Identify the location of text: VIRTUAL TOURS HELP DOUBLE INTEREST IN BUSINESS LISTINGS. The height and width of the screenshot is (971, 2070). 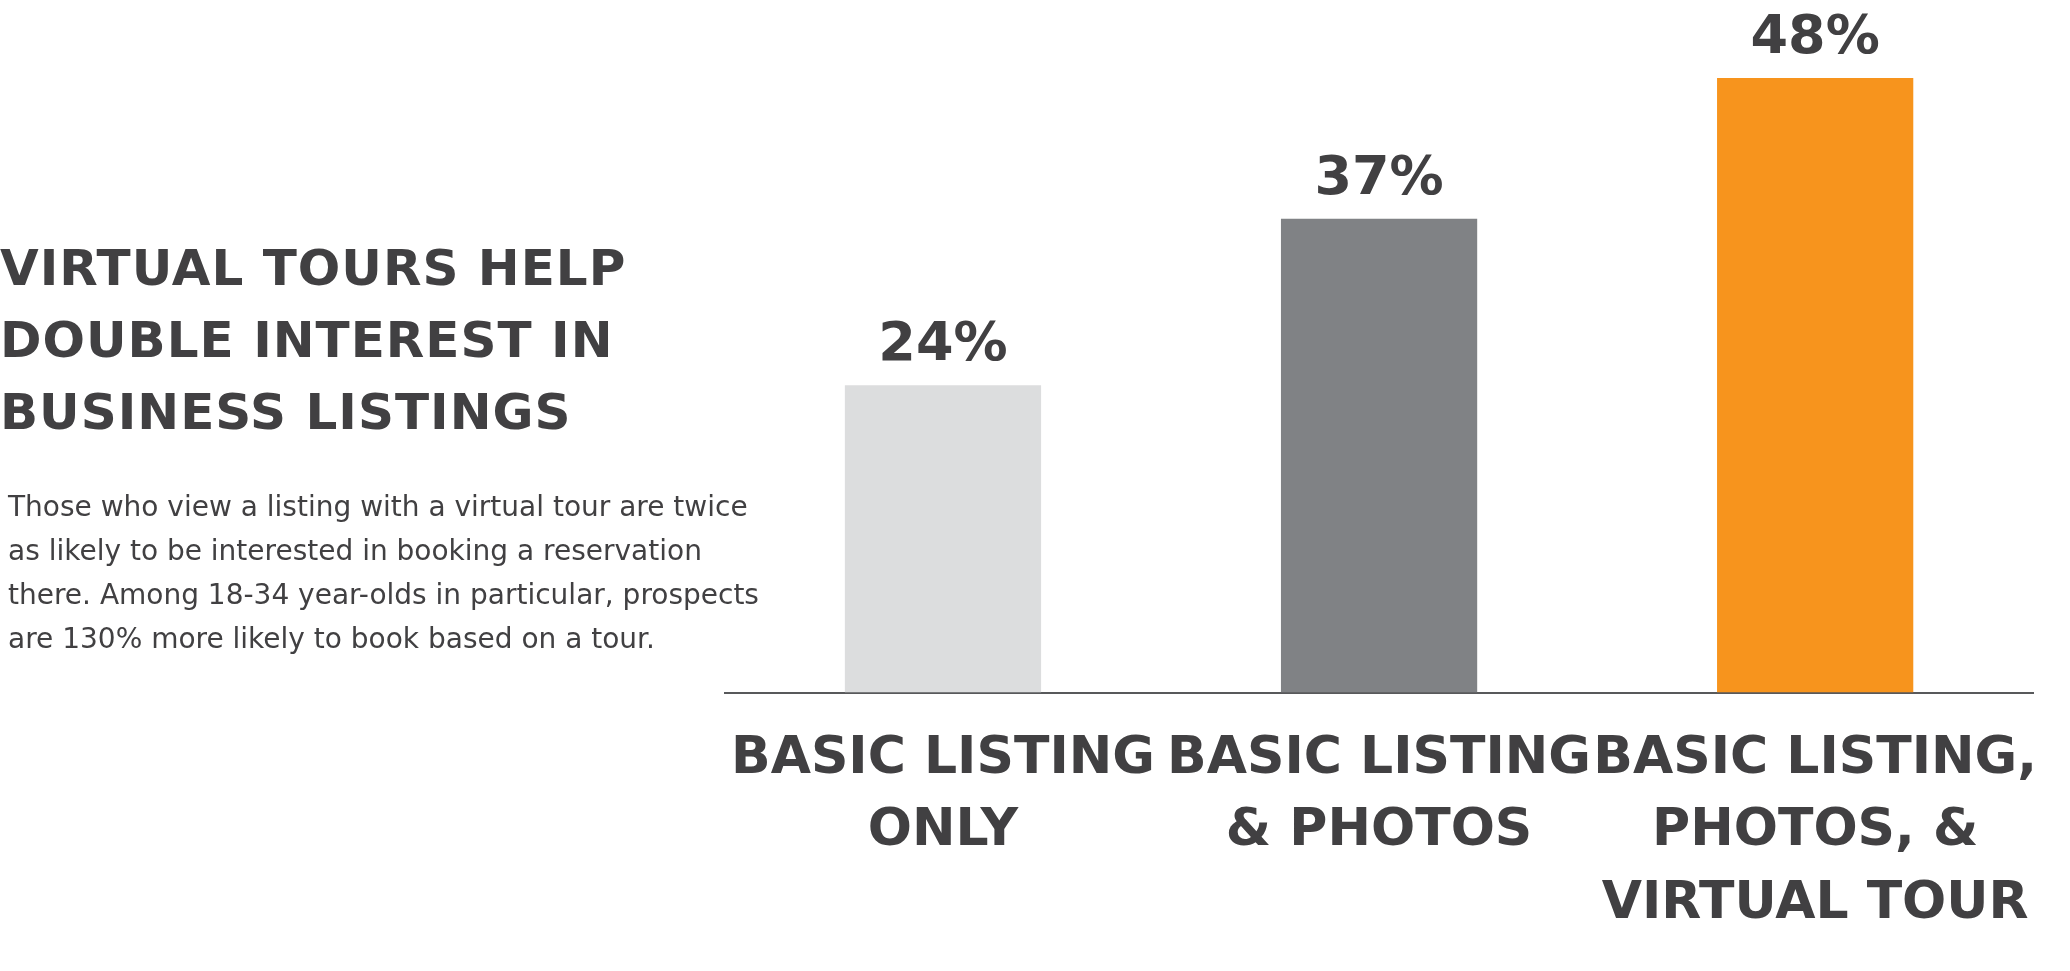
(314, 340).